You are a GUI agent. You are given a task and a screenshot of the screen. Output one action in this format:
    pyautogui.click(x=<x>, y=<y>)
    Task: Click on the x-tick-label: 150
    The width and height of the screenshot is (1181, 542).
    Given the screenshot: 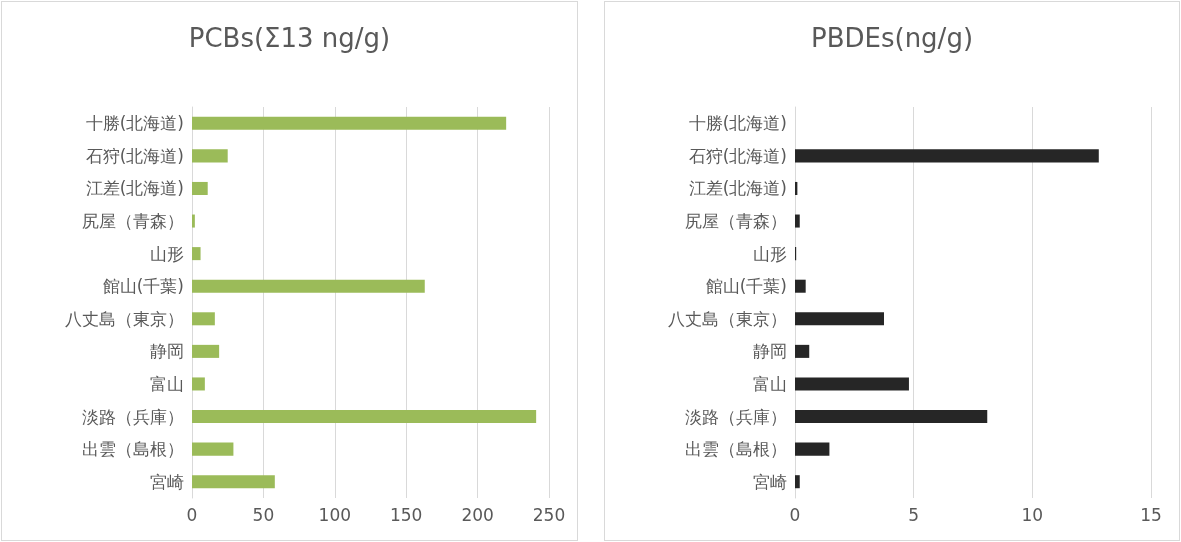 What is the action you would take?
    pyautogui.click(x=406, y=514)
    